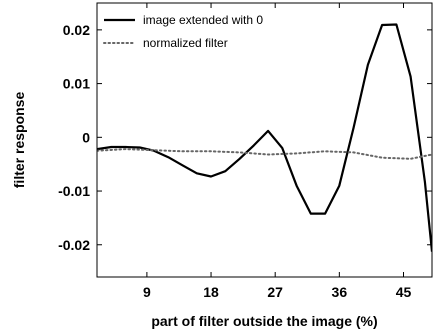 This screenshot has width=433, height=333. I want to click on y-tick-label: -0.02, so click(74, 245).